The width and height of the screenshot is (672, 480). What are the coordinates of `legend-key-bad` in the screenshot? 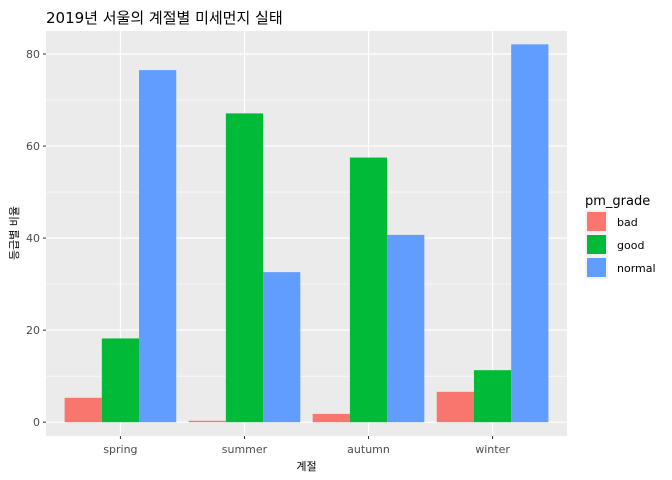 It's located at (596, 221).